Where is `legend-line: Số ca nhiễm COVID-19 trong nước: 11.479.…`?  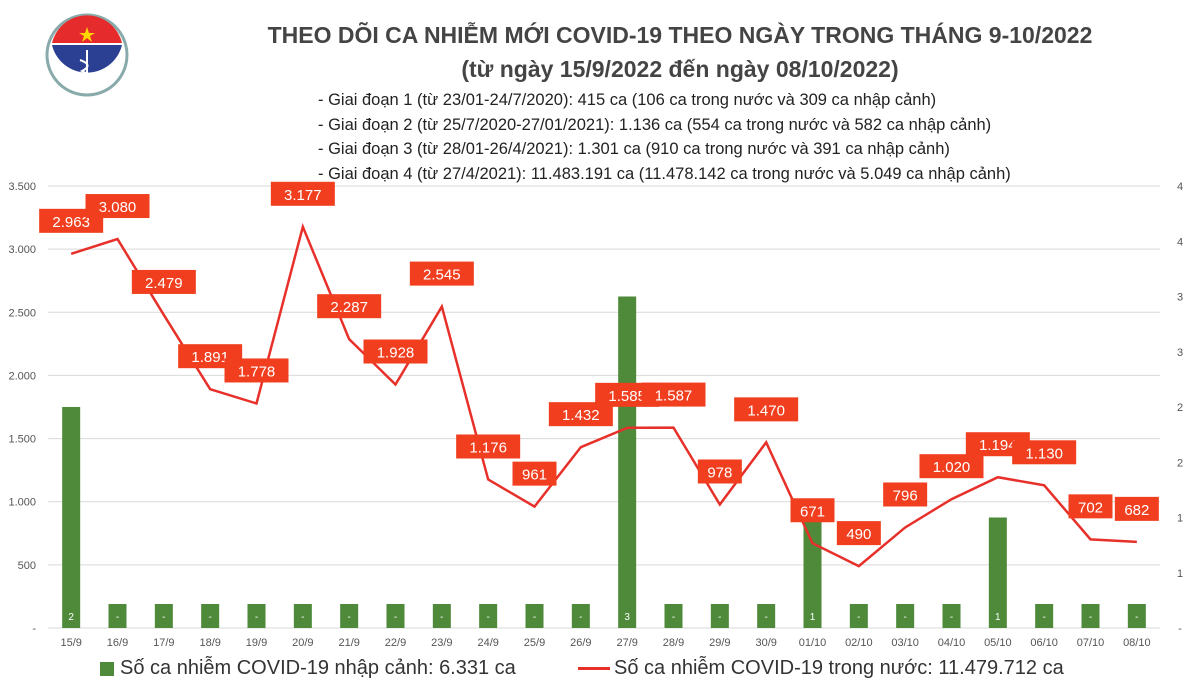
legend-line: Số ca nhiễm COVID-19 trong nước: 11.479.… is located at coordinates (821, 668).